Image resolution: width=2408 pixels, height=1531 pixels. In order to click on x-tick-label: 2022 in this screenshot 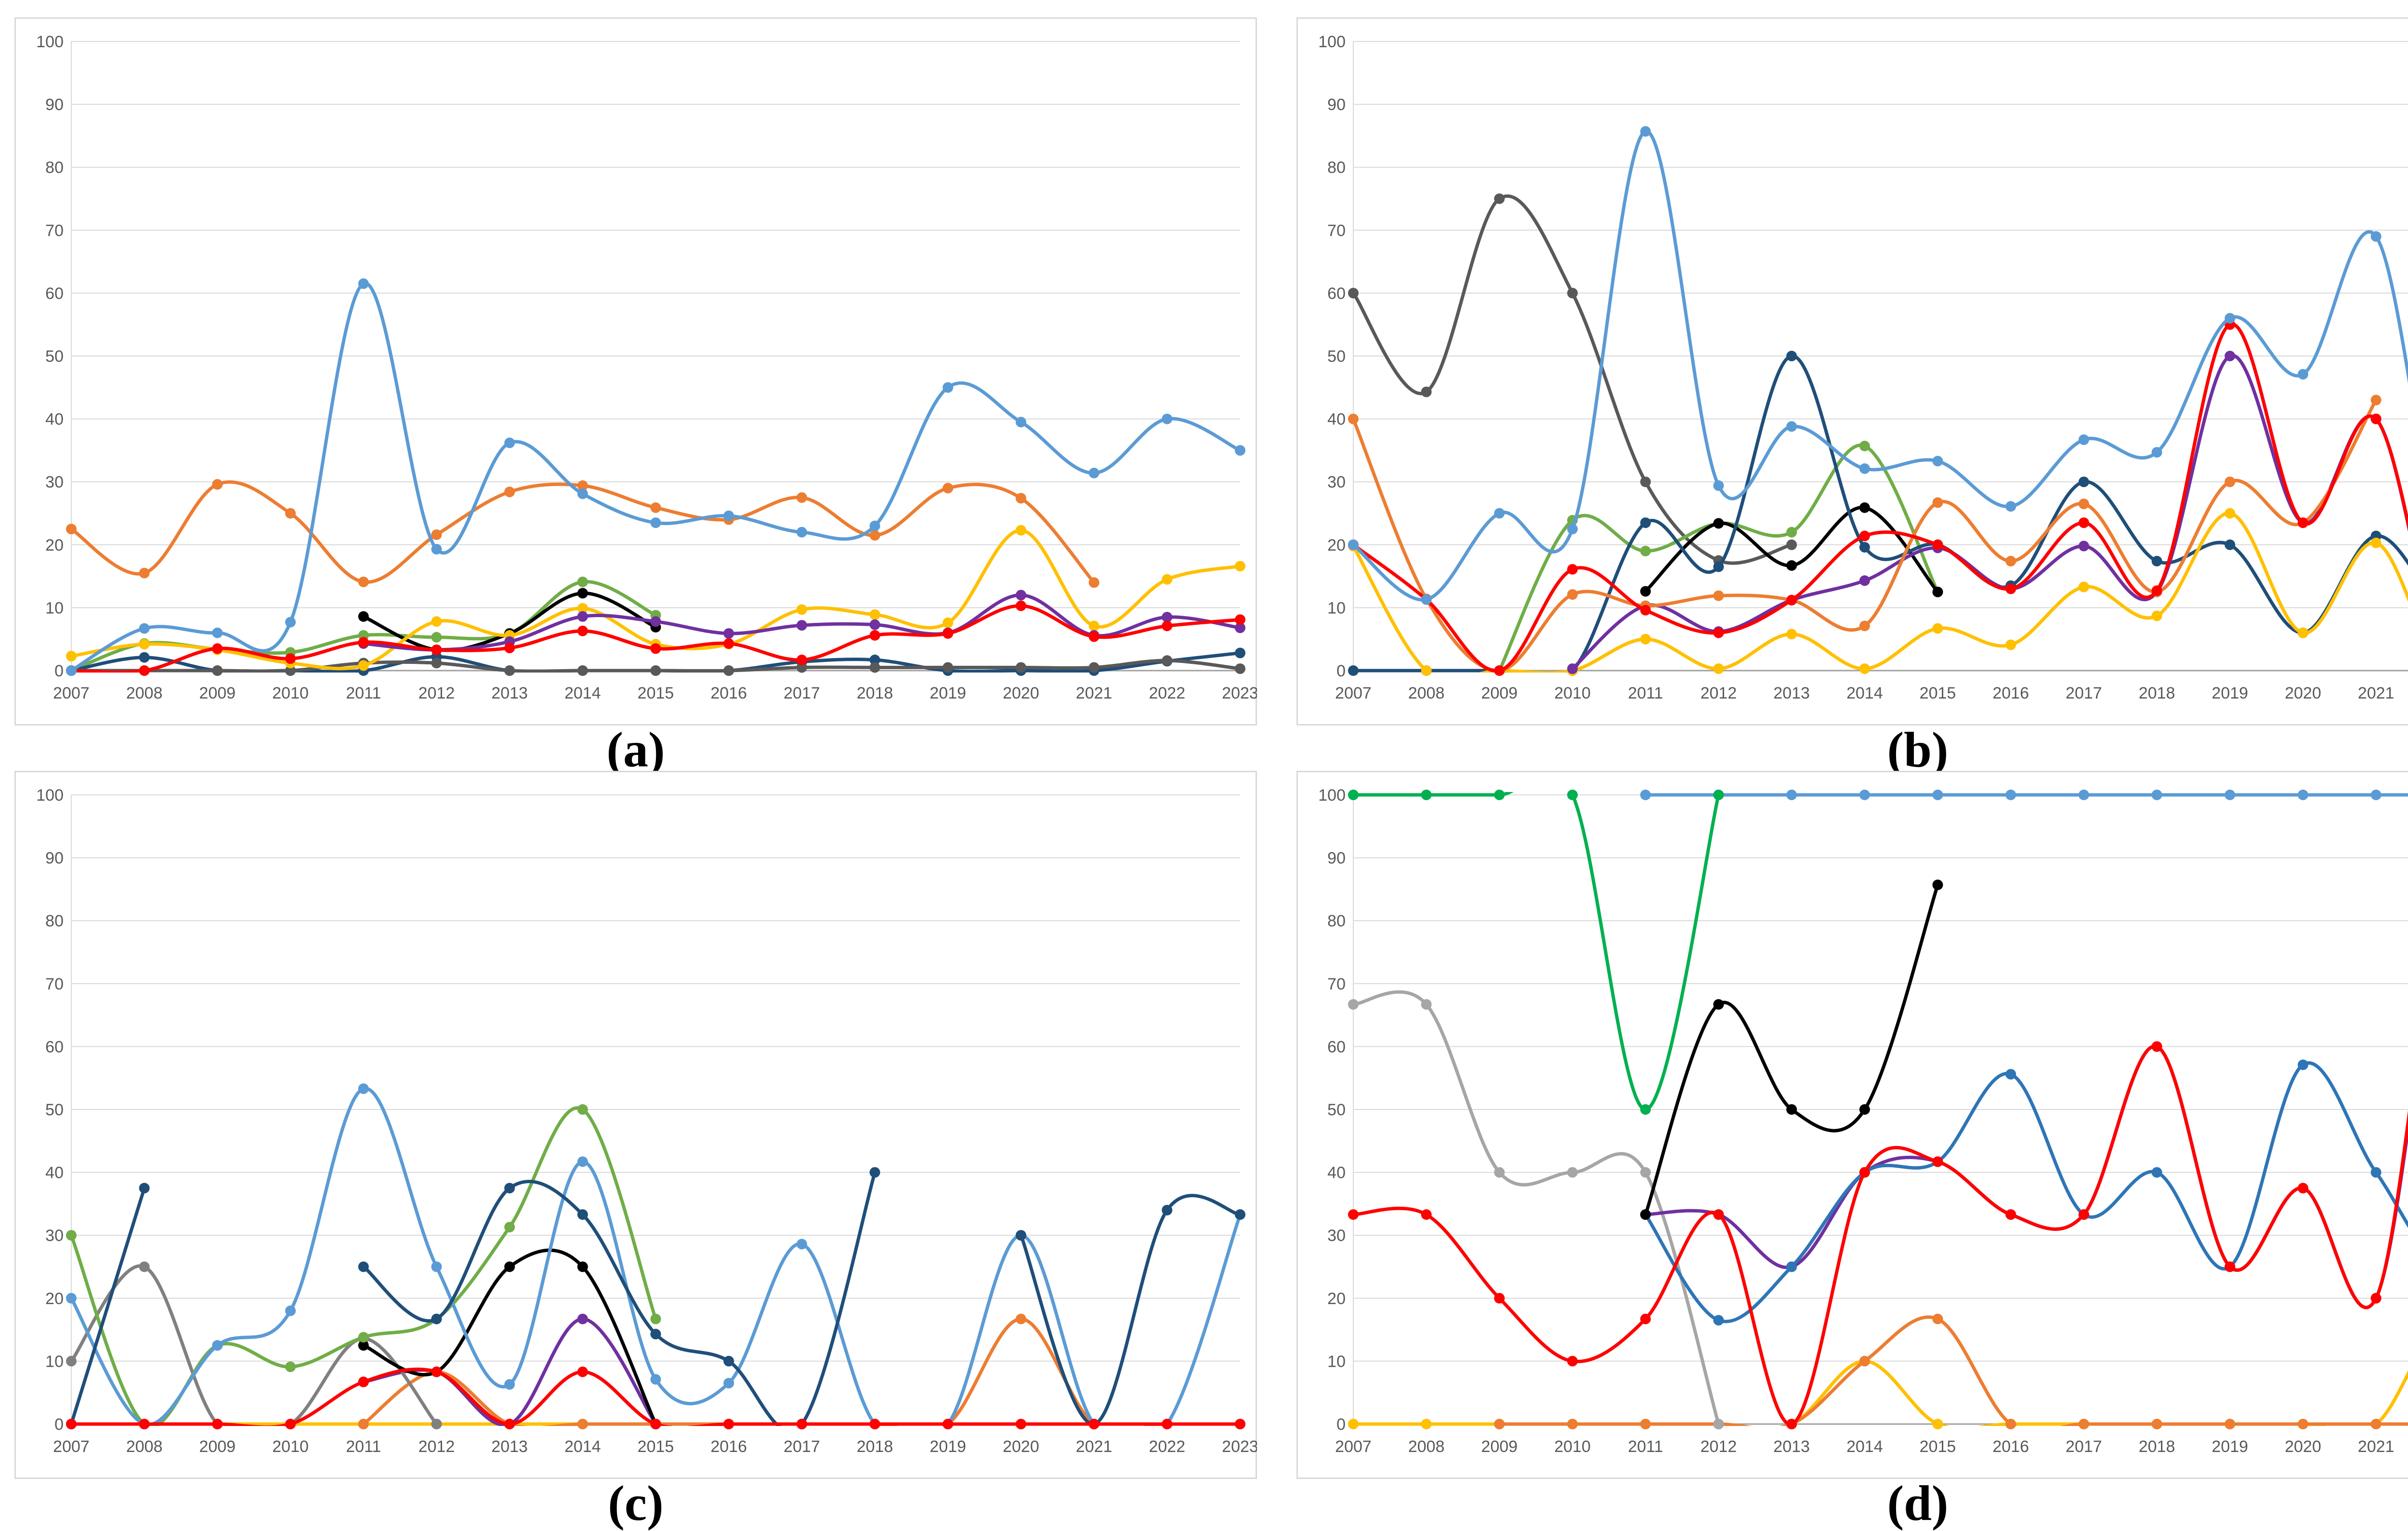, I will do `click(1167, 693)`.